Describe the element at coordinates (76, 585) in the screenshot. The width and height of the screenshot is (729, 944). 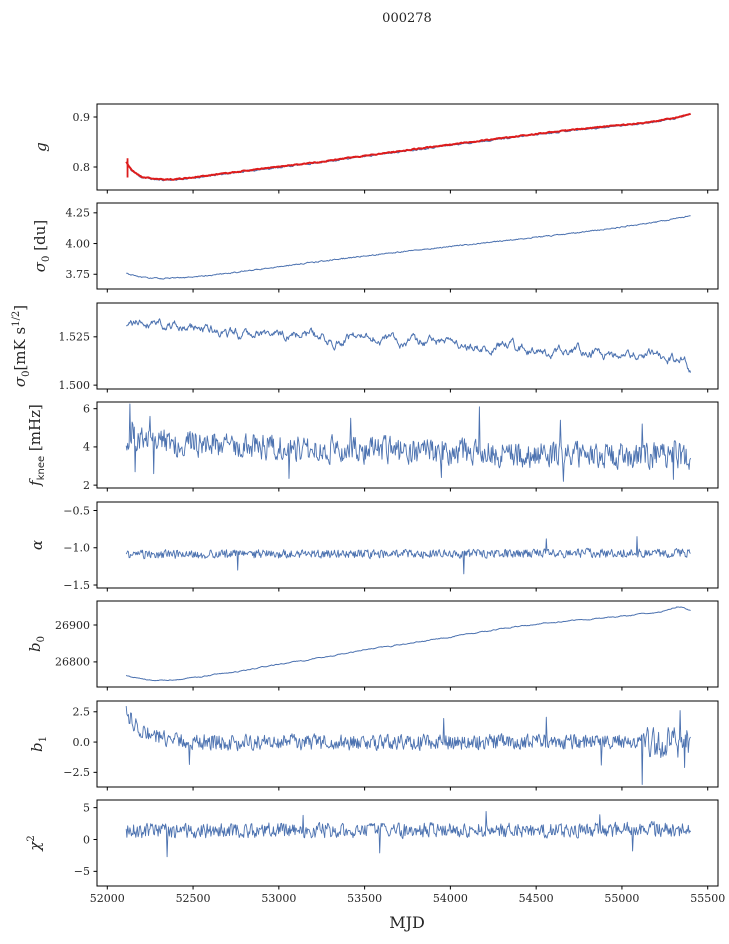
I see `y-tick-label: −1.5` at that location.